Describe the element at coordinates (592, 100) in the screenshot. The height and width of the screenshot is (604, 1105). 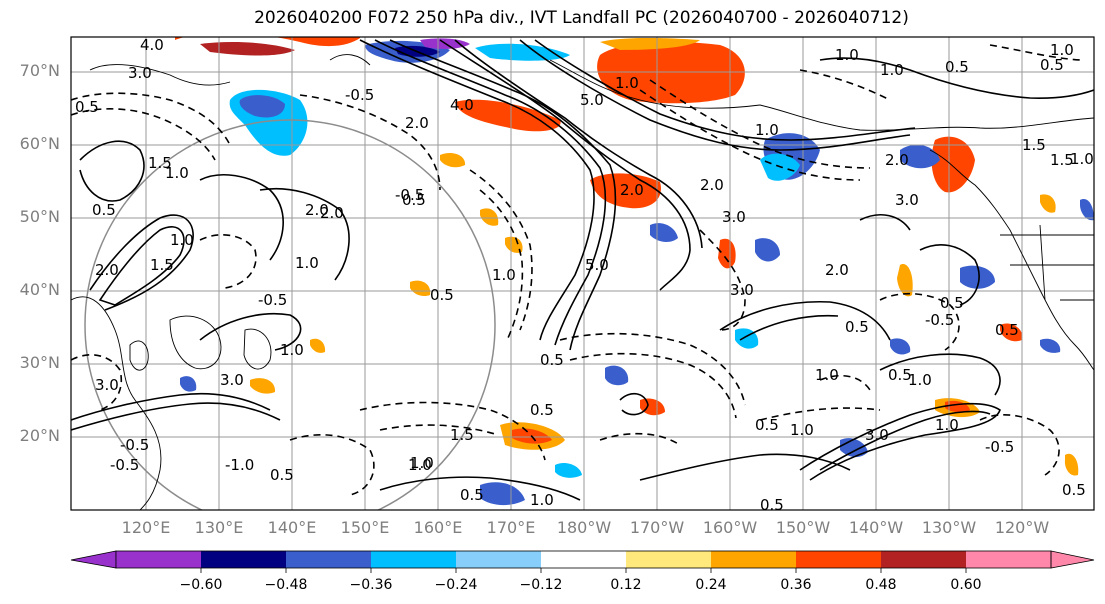
I see `contour-label: 5.0` at that location.